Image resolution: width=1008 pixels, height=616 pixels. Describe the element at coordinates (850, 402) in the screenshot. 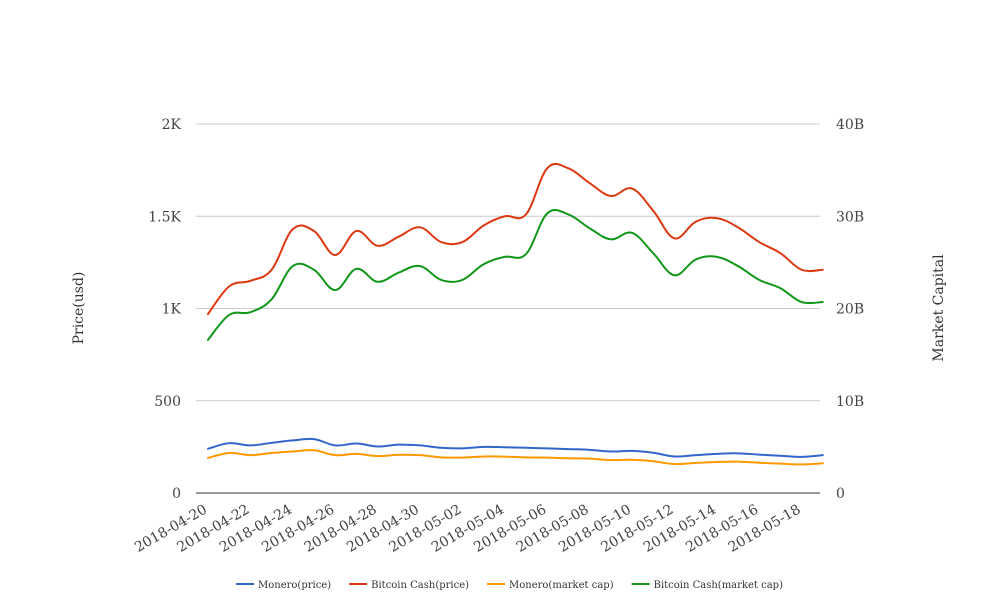

I see `right-tick-label: 10B` at that location.